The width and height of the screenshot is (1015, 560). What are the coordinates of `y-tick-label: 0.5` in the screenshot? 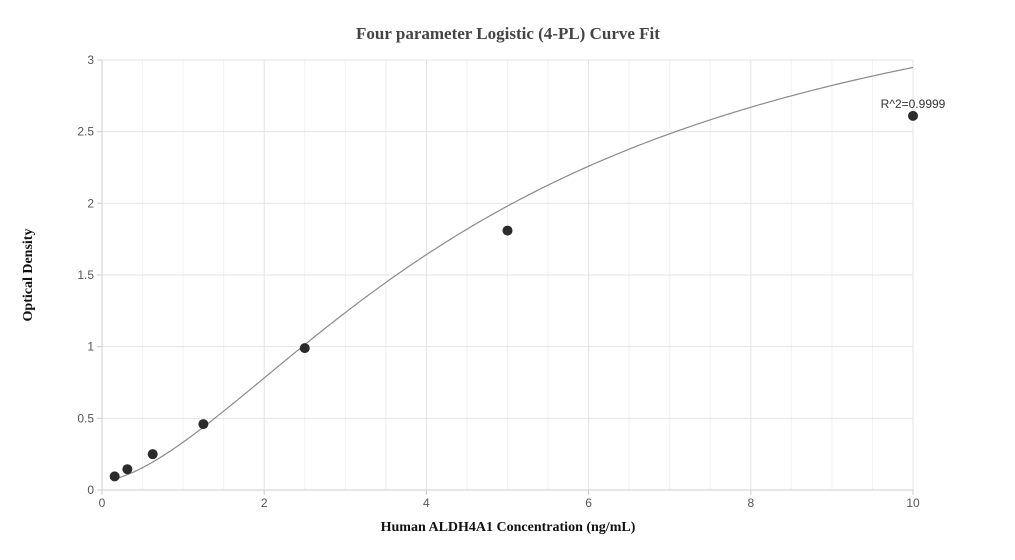 It's located at (85, 418).